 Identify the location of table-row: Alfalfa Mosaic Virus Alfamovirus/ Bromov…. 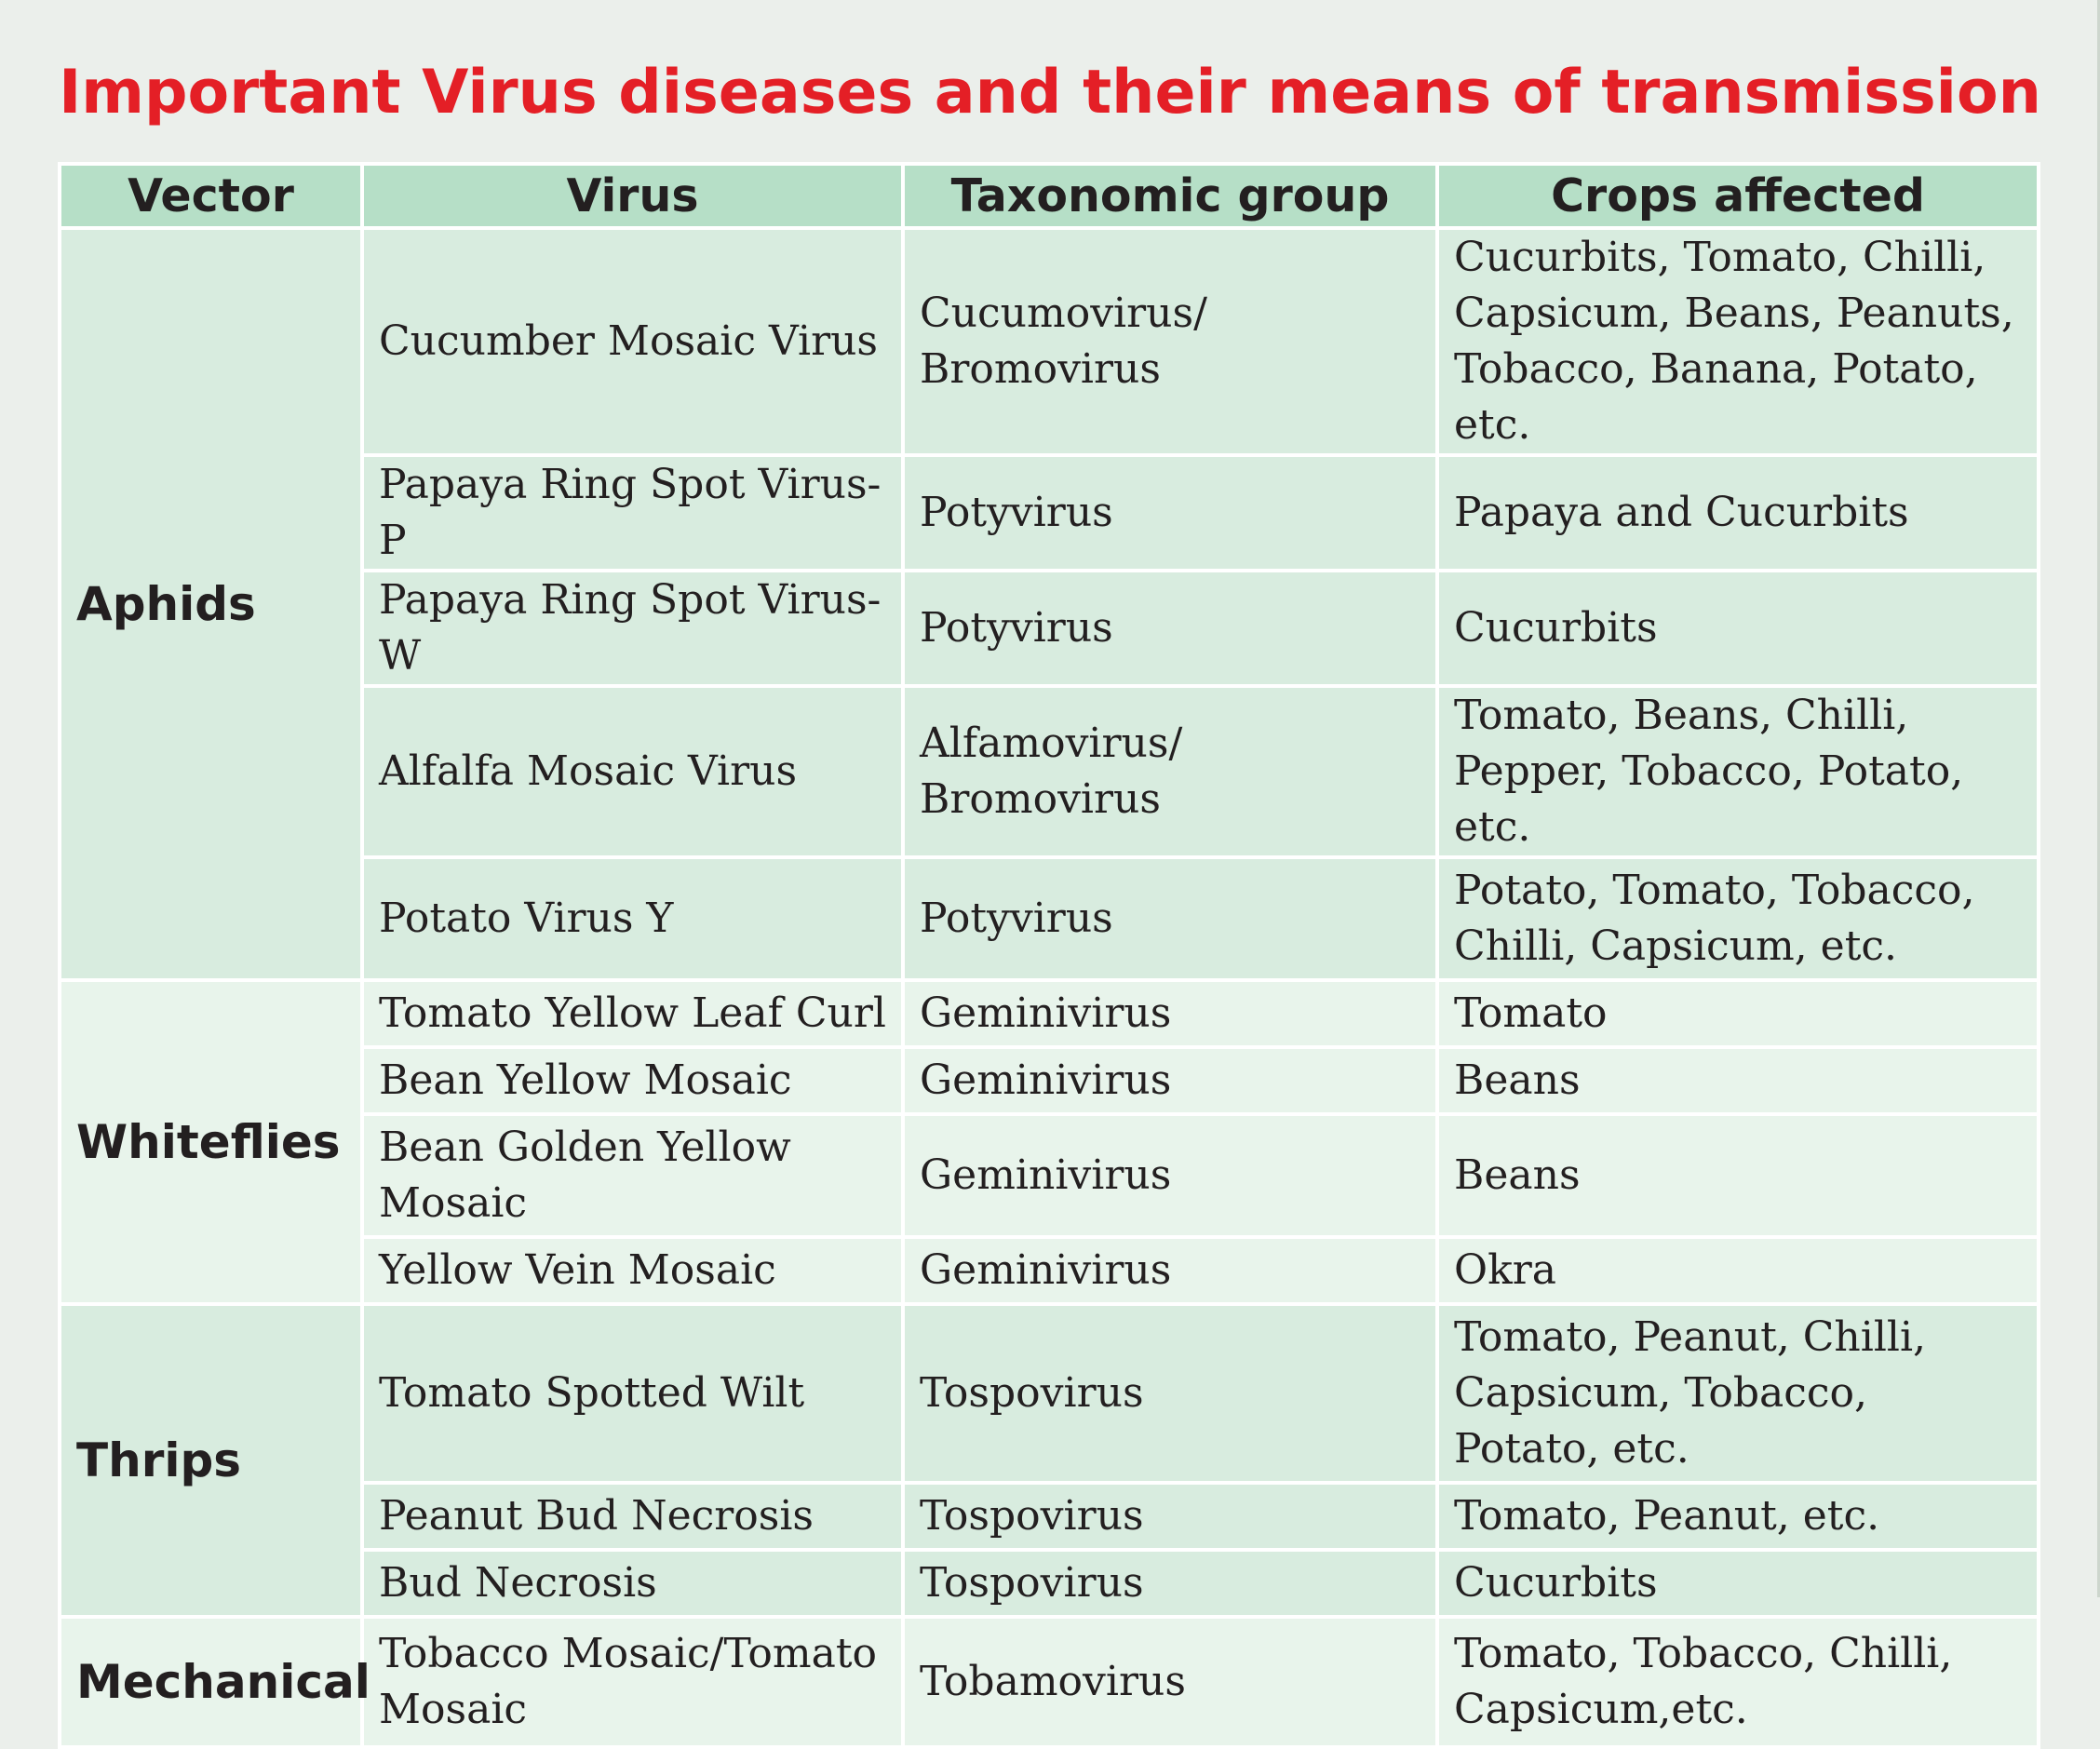
(1050, 771).